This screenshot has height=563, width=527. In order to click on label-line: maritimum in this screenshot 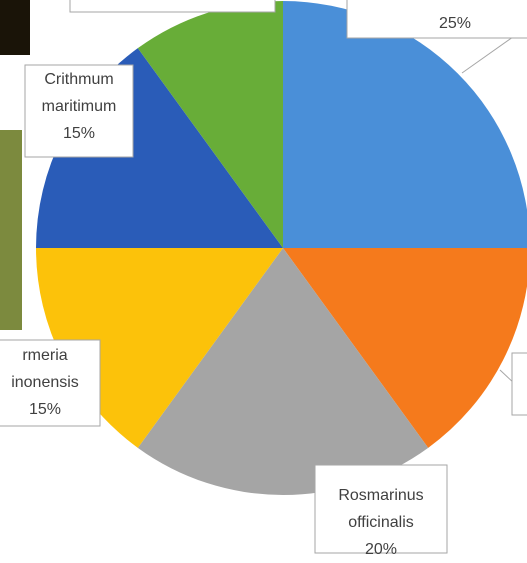, I will do `click(79, 106)`.